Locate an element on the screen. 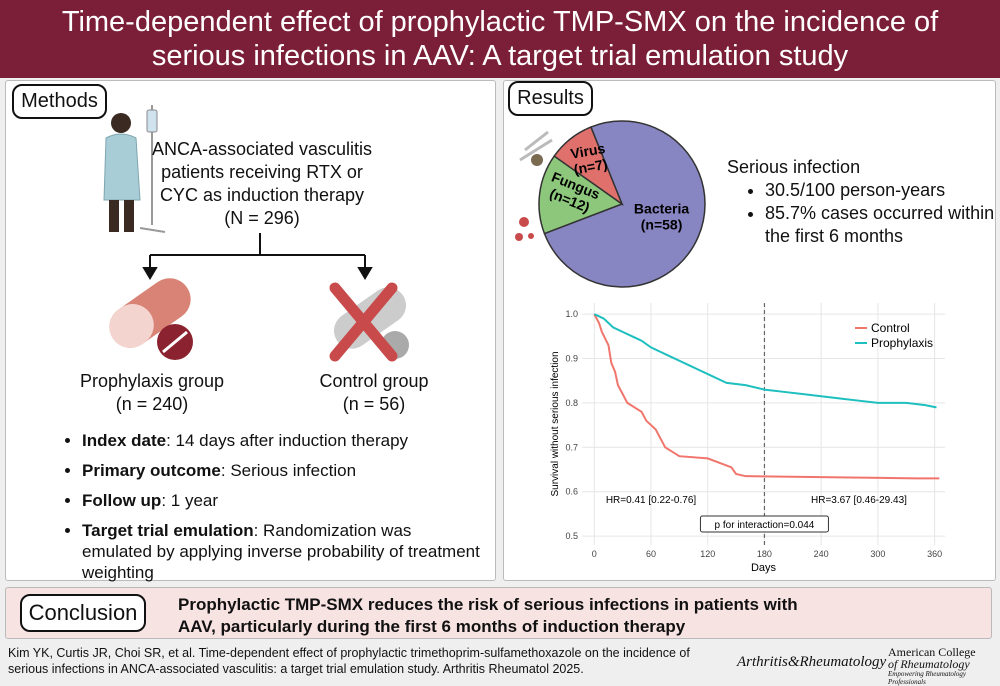 This screenshot has width=1000, height=686. y-tick-label: 0.5 is located at coordinates (571, 536).